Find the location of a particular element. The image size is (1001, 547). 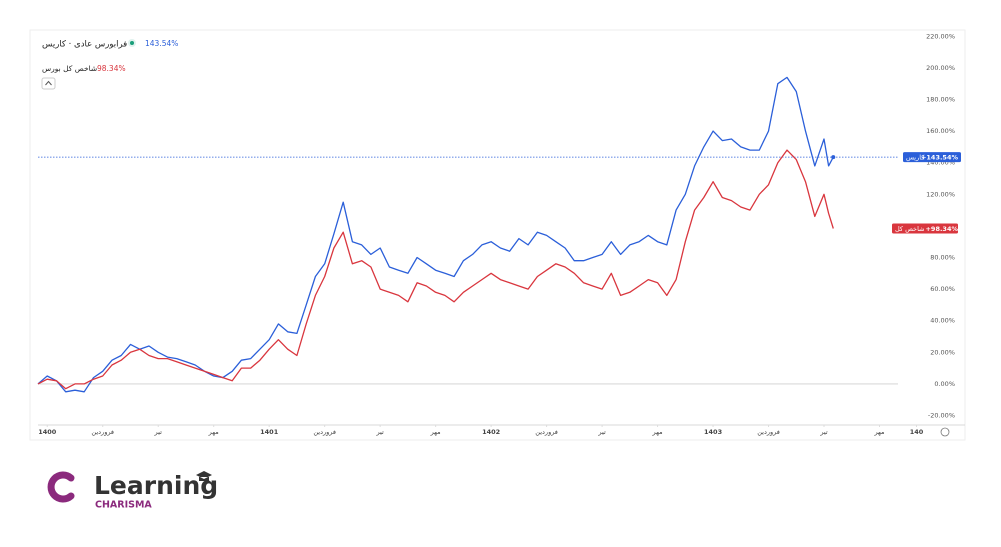

collapse-button is located at coordinates (48, 83).